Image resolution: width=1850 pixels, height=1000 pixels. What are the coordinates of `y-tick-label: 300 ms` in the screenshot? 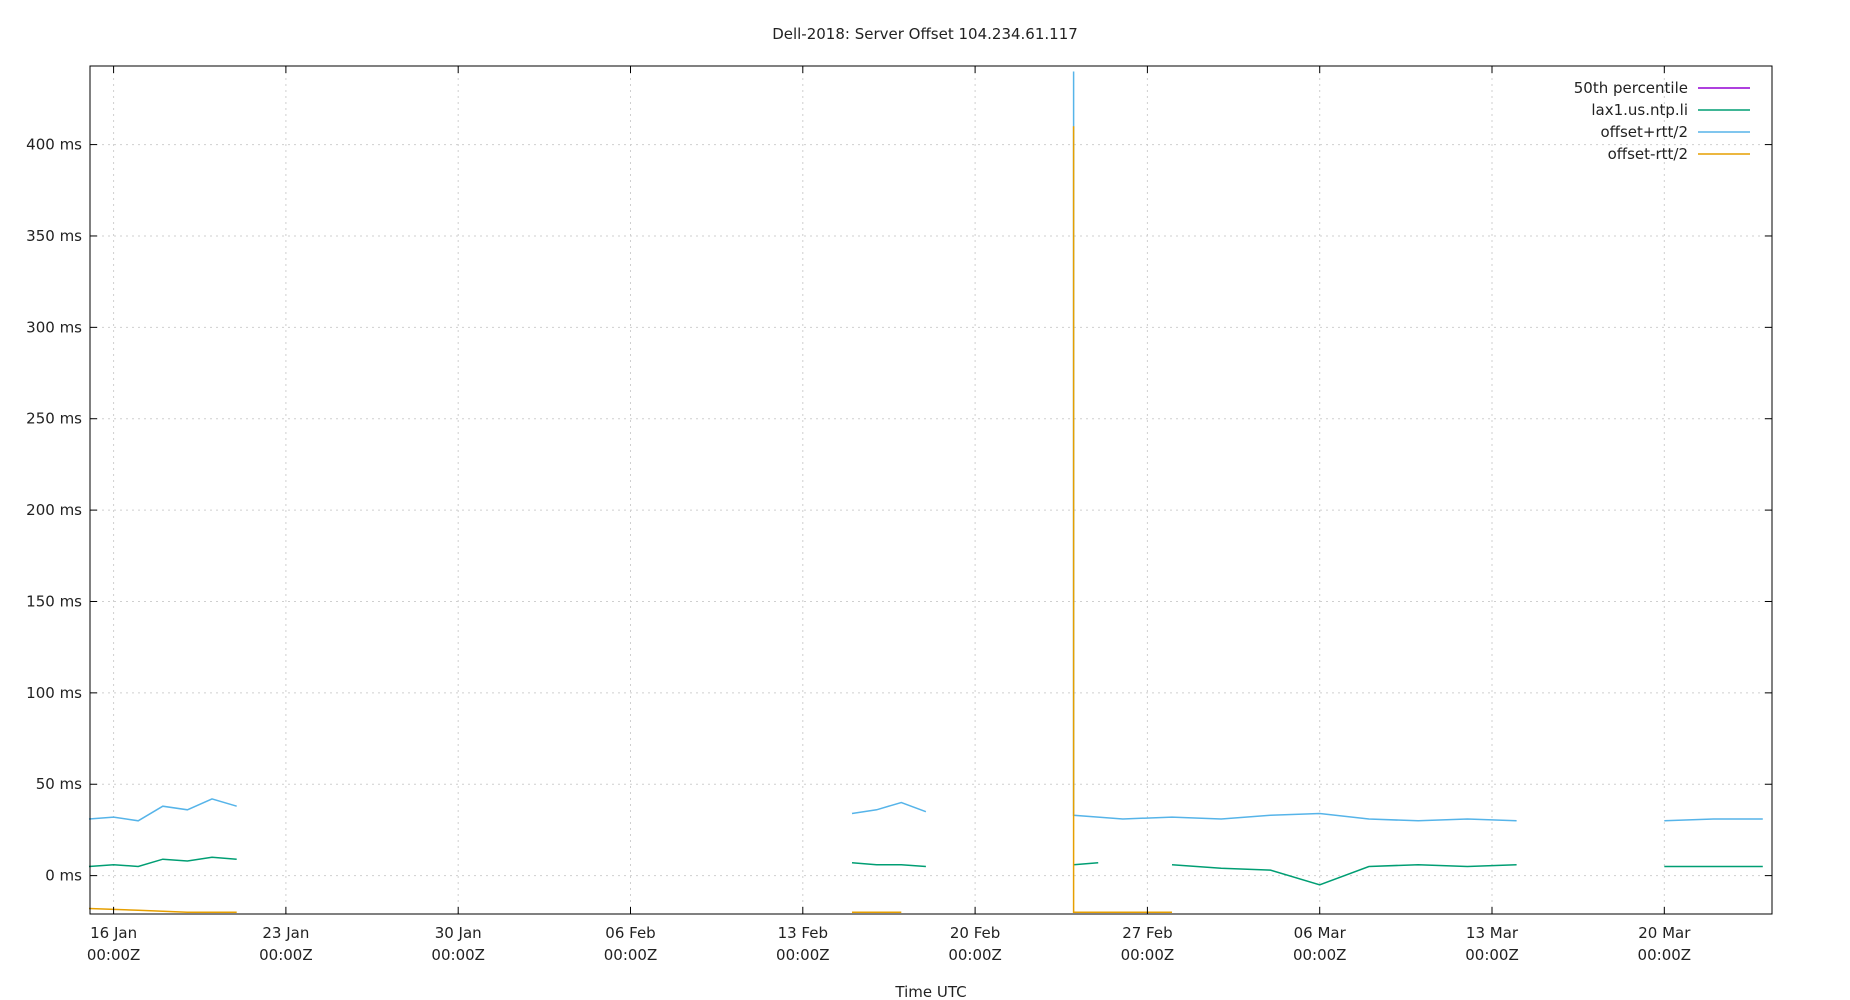 It's located at (54, 327).